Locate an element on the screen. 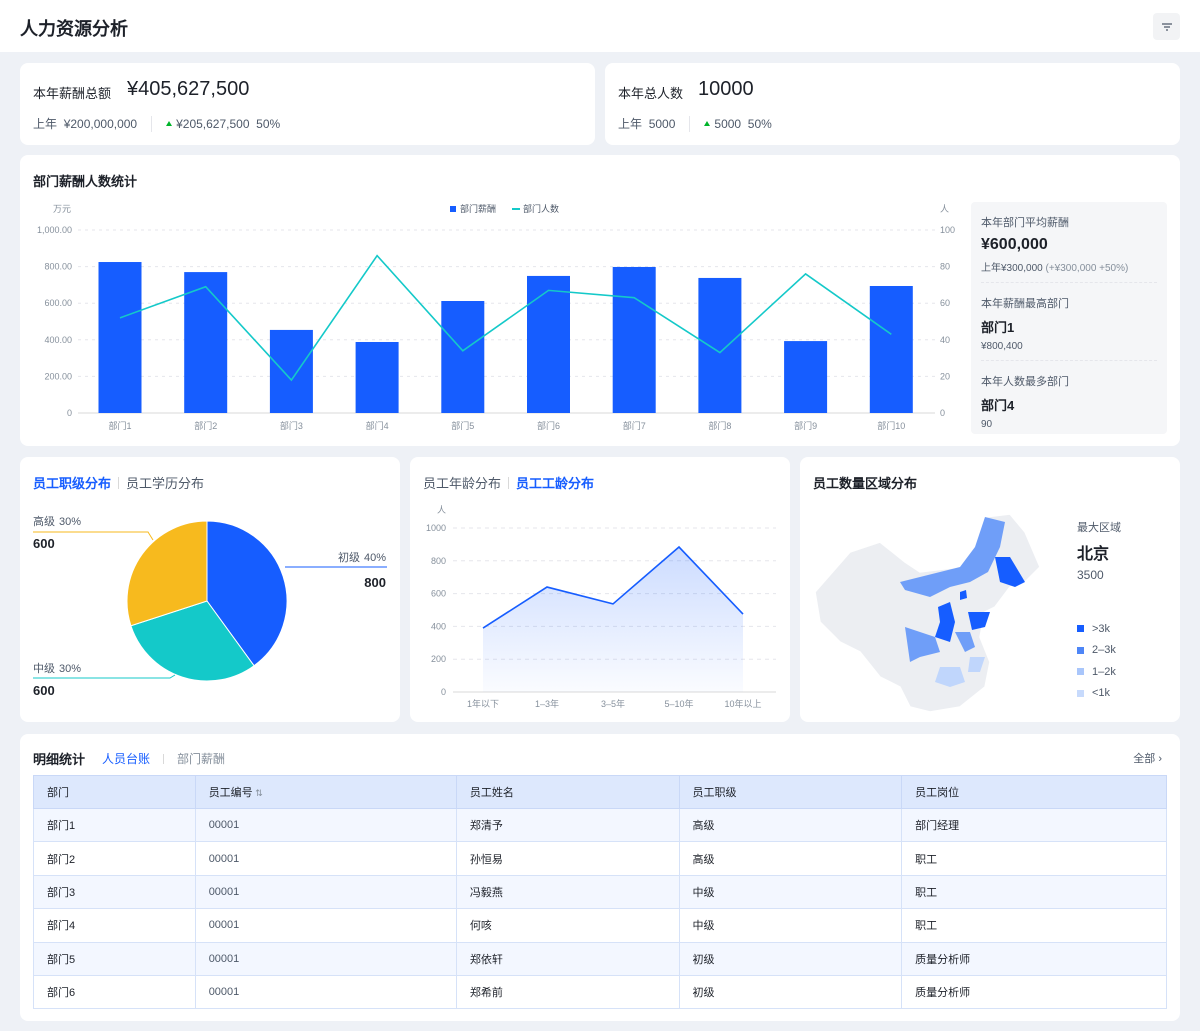 The width and height of the screenshot is (1200, 1031). y-tick-label: 600 is located at coordinates (438, 594).